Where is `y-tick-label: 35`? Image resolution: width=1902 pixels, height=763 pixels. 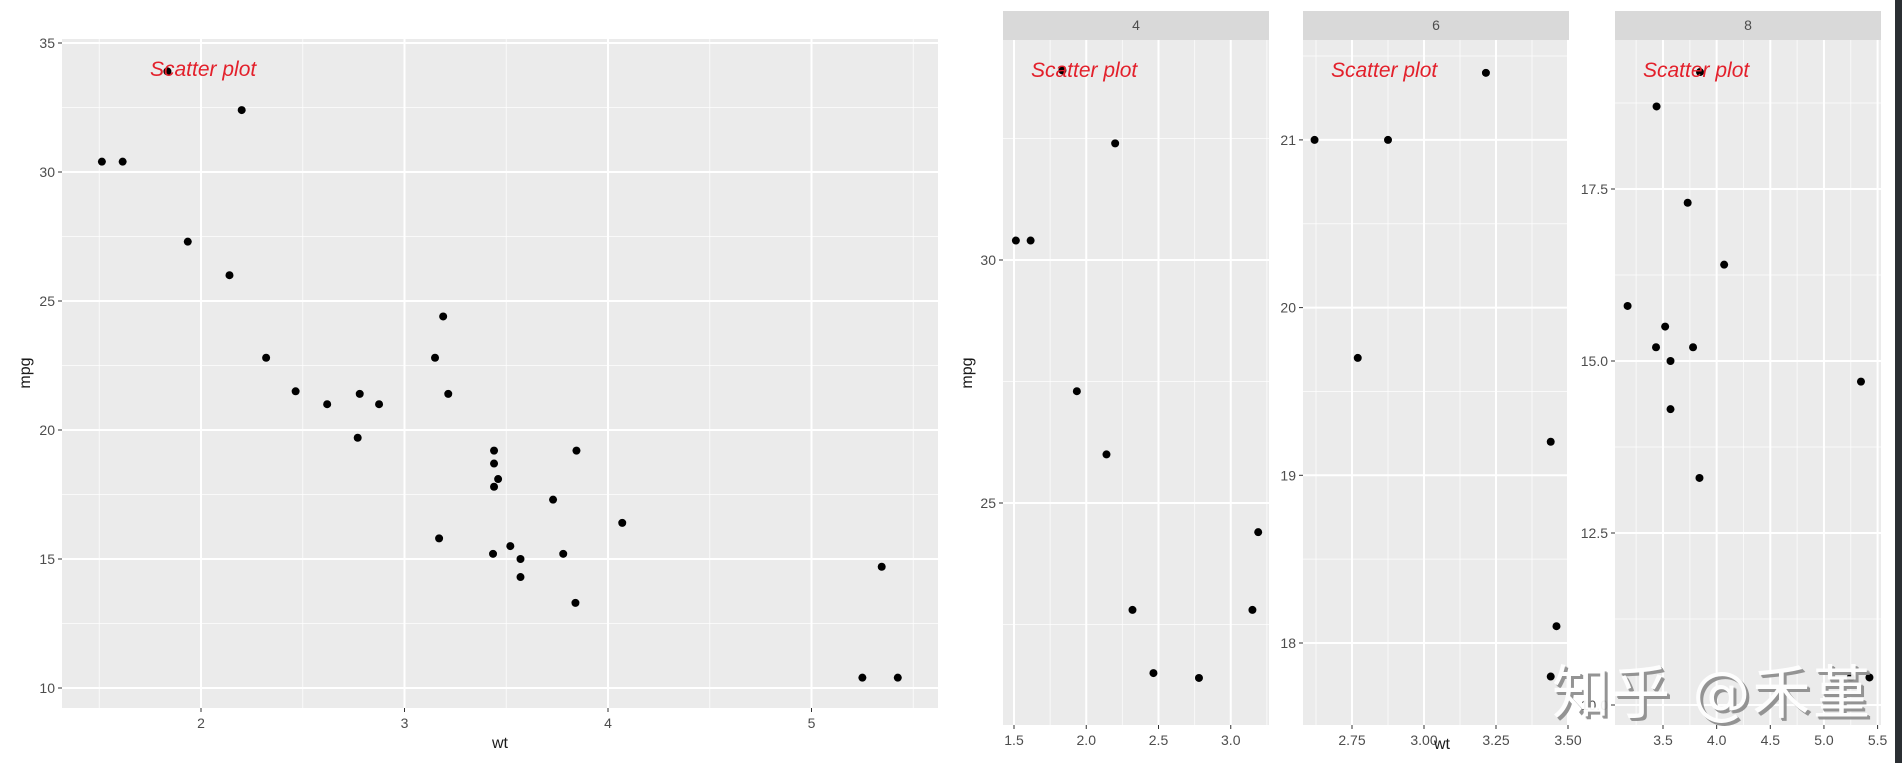
y-tick-label: 35 is located at coordinates (47, 43).